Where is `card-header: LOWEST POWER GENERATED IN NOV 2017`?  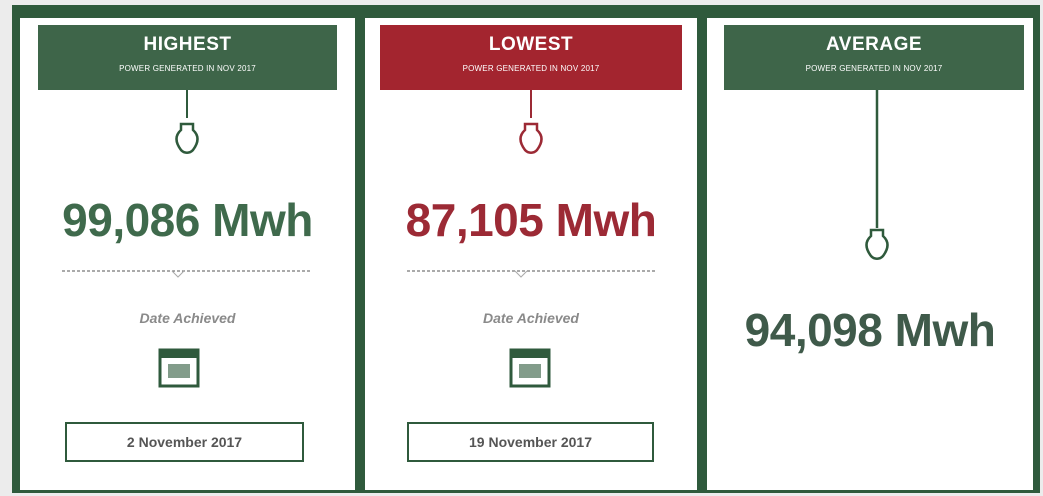 card-header: LOWEST POWER GENERATED IN NOV 2017 is located at coordinates (531, 57).